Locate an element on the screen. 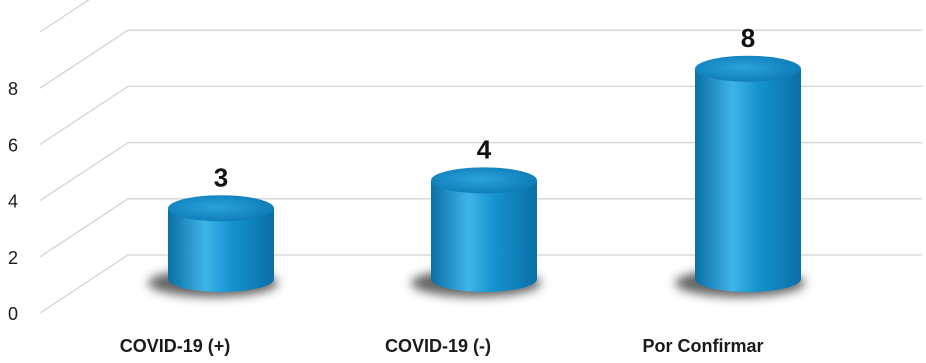 The image size is (926, 363). x-category-label: Por Confirmar is located at coordinates (702, 346).